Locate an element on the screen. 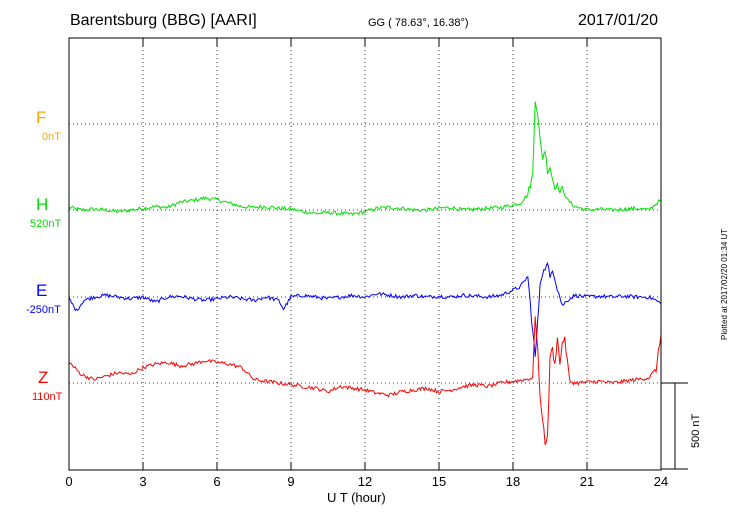  series-baseline-h: 520nT is located at coordinates (46, 224).